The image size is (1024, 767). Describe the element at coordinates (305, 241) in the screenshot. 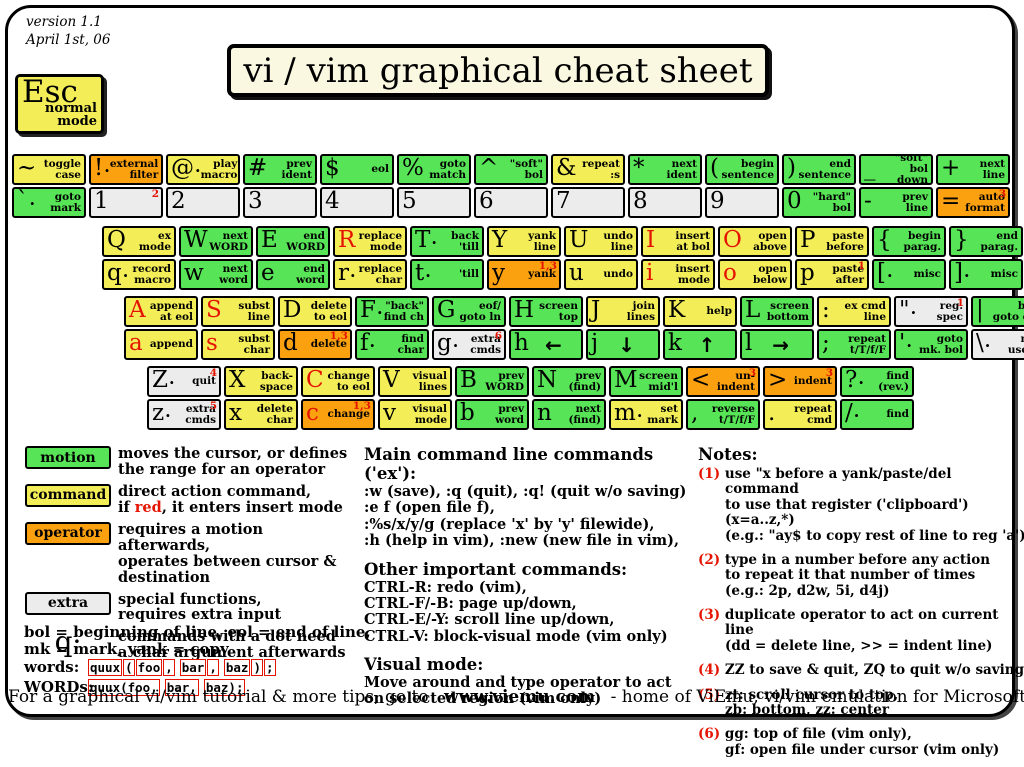

I see `key-label: end WORD` at that location.